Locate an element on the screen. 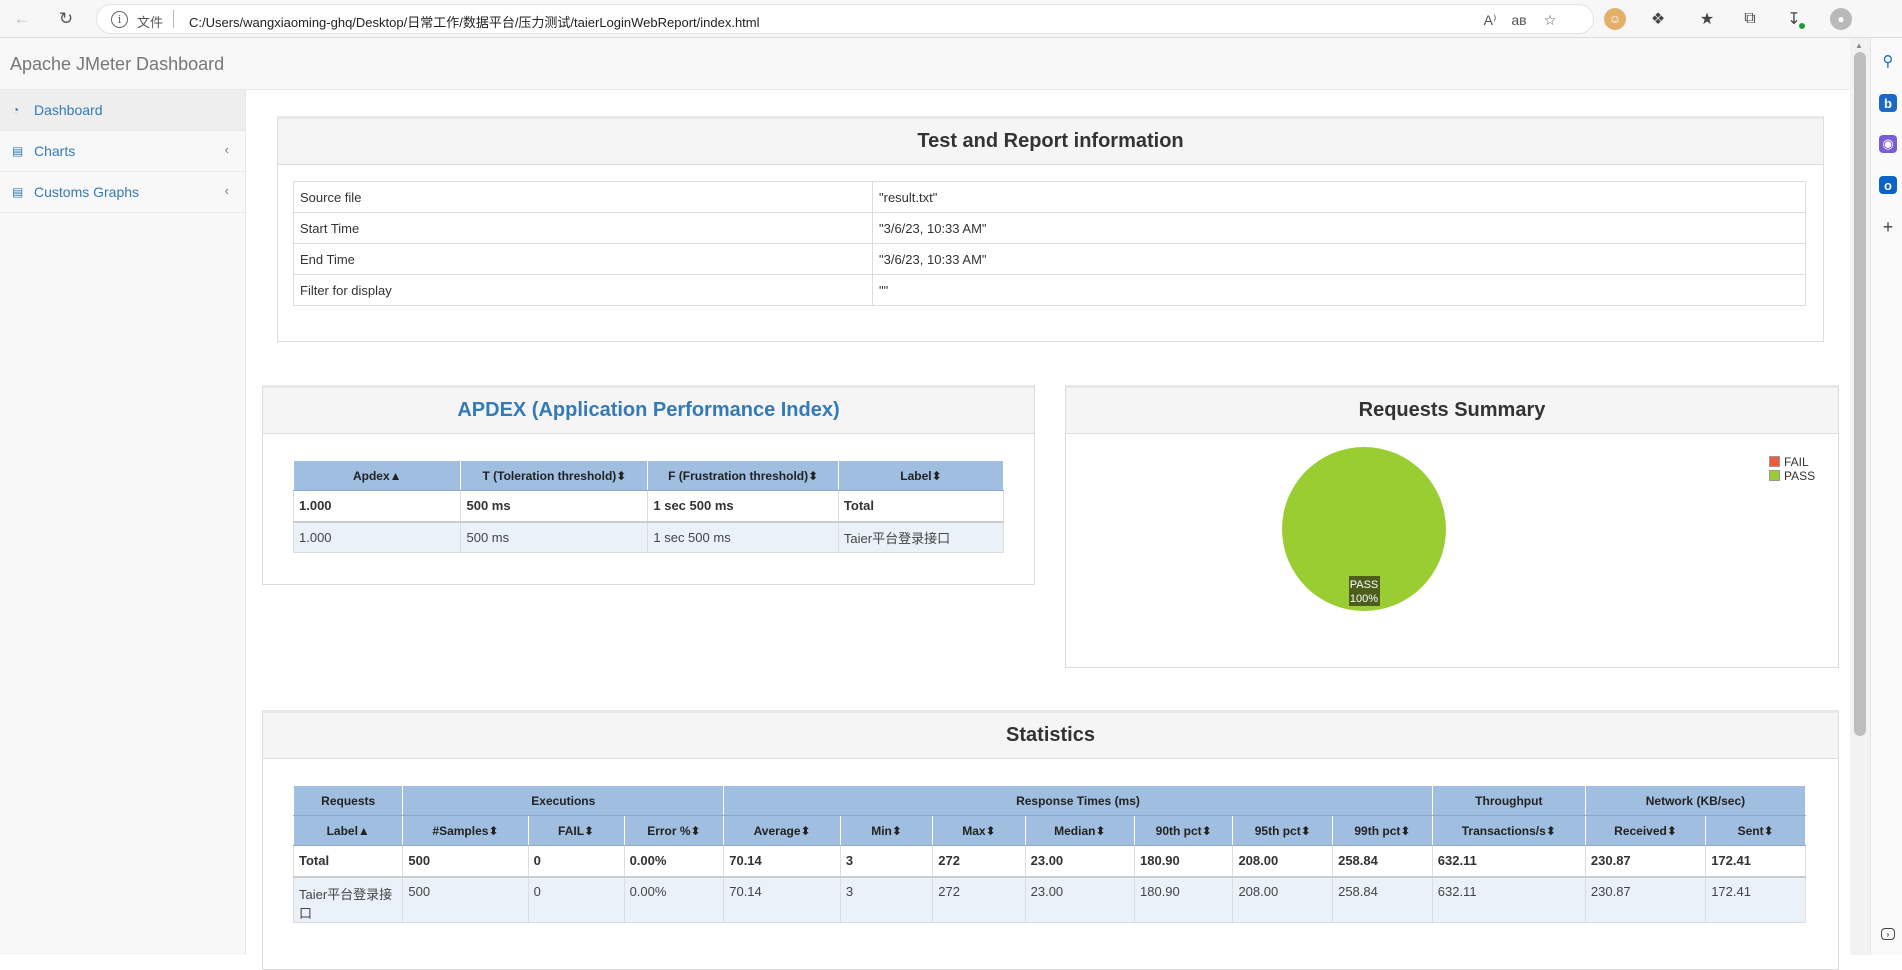  info-row: Filter for display "" is located at coordinates (1049, 290).